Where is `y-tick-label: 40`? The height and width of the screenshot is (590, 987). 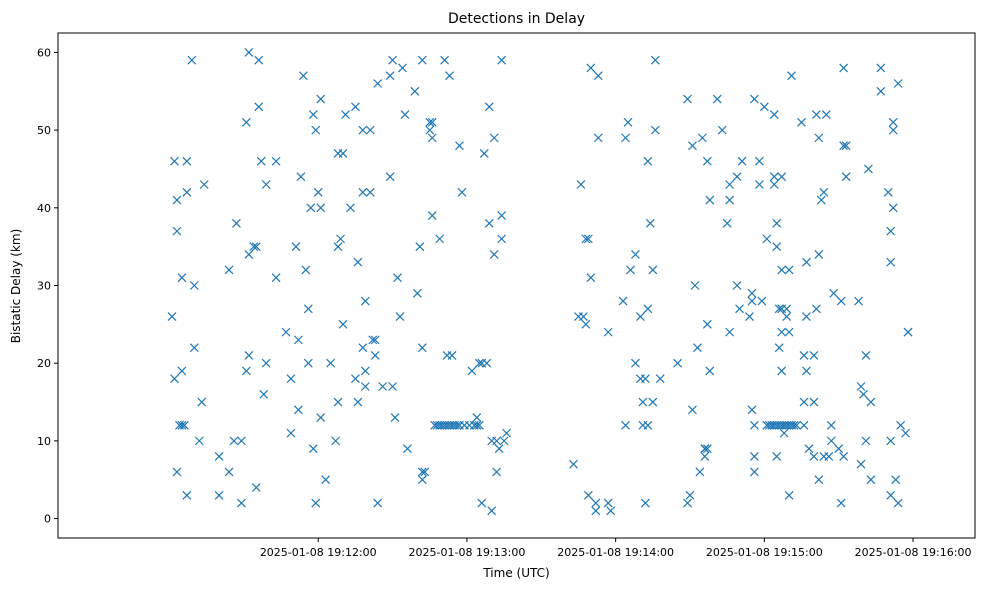
y-tick-label: 40 is located at coordinates (44, 208).